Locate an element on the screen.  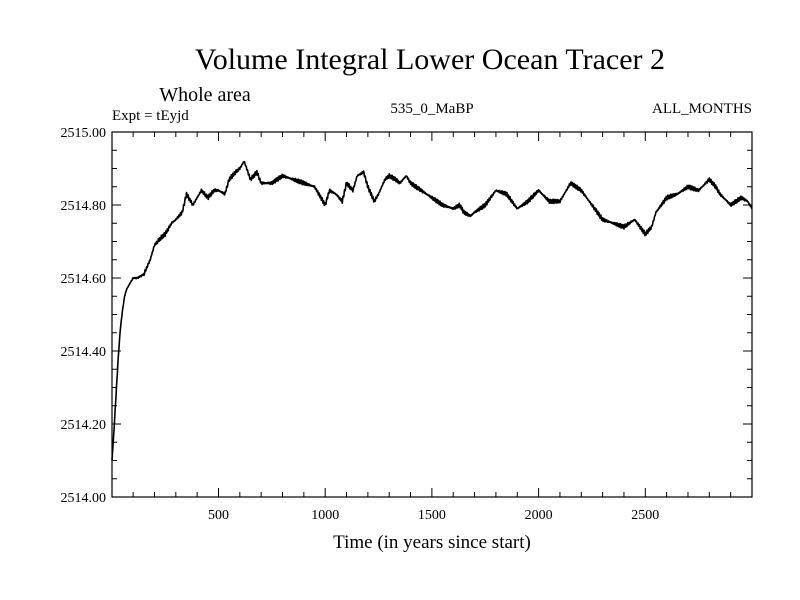
x-axis-label: Time (in years since start) is located at coordinates (432, 542).